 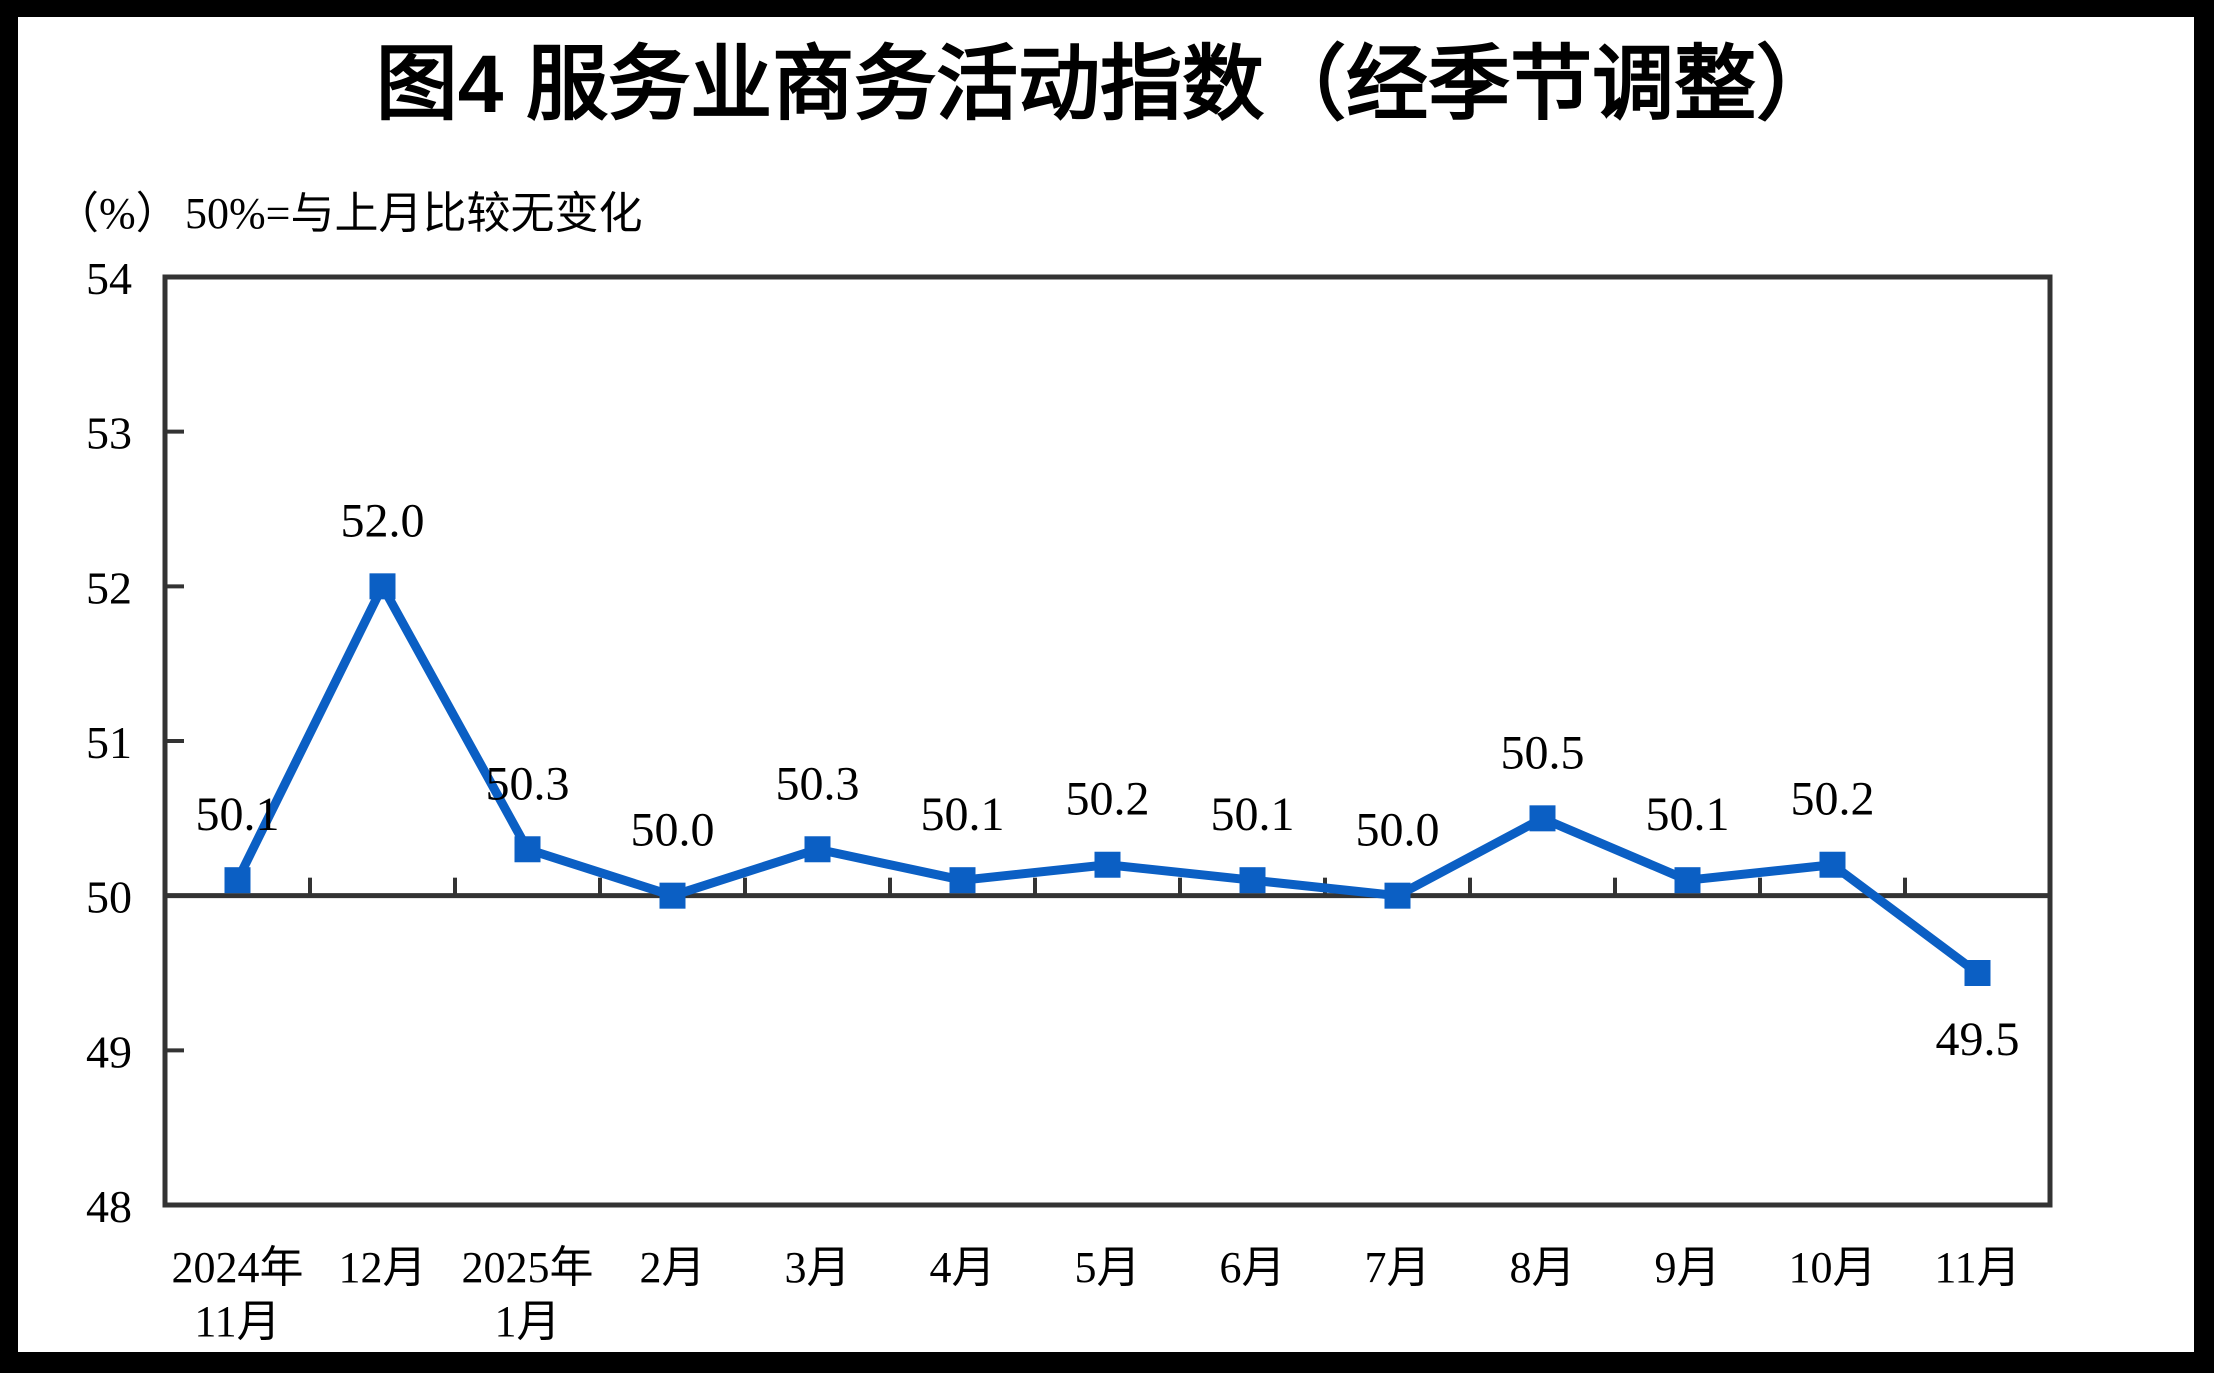 I want to click on data-point-label: 52.0, so click(x=383, y=520).